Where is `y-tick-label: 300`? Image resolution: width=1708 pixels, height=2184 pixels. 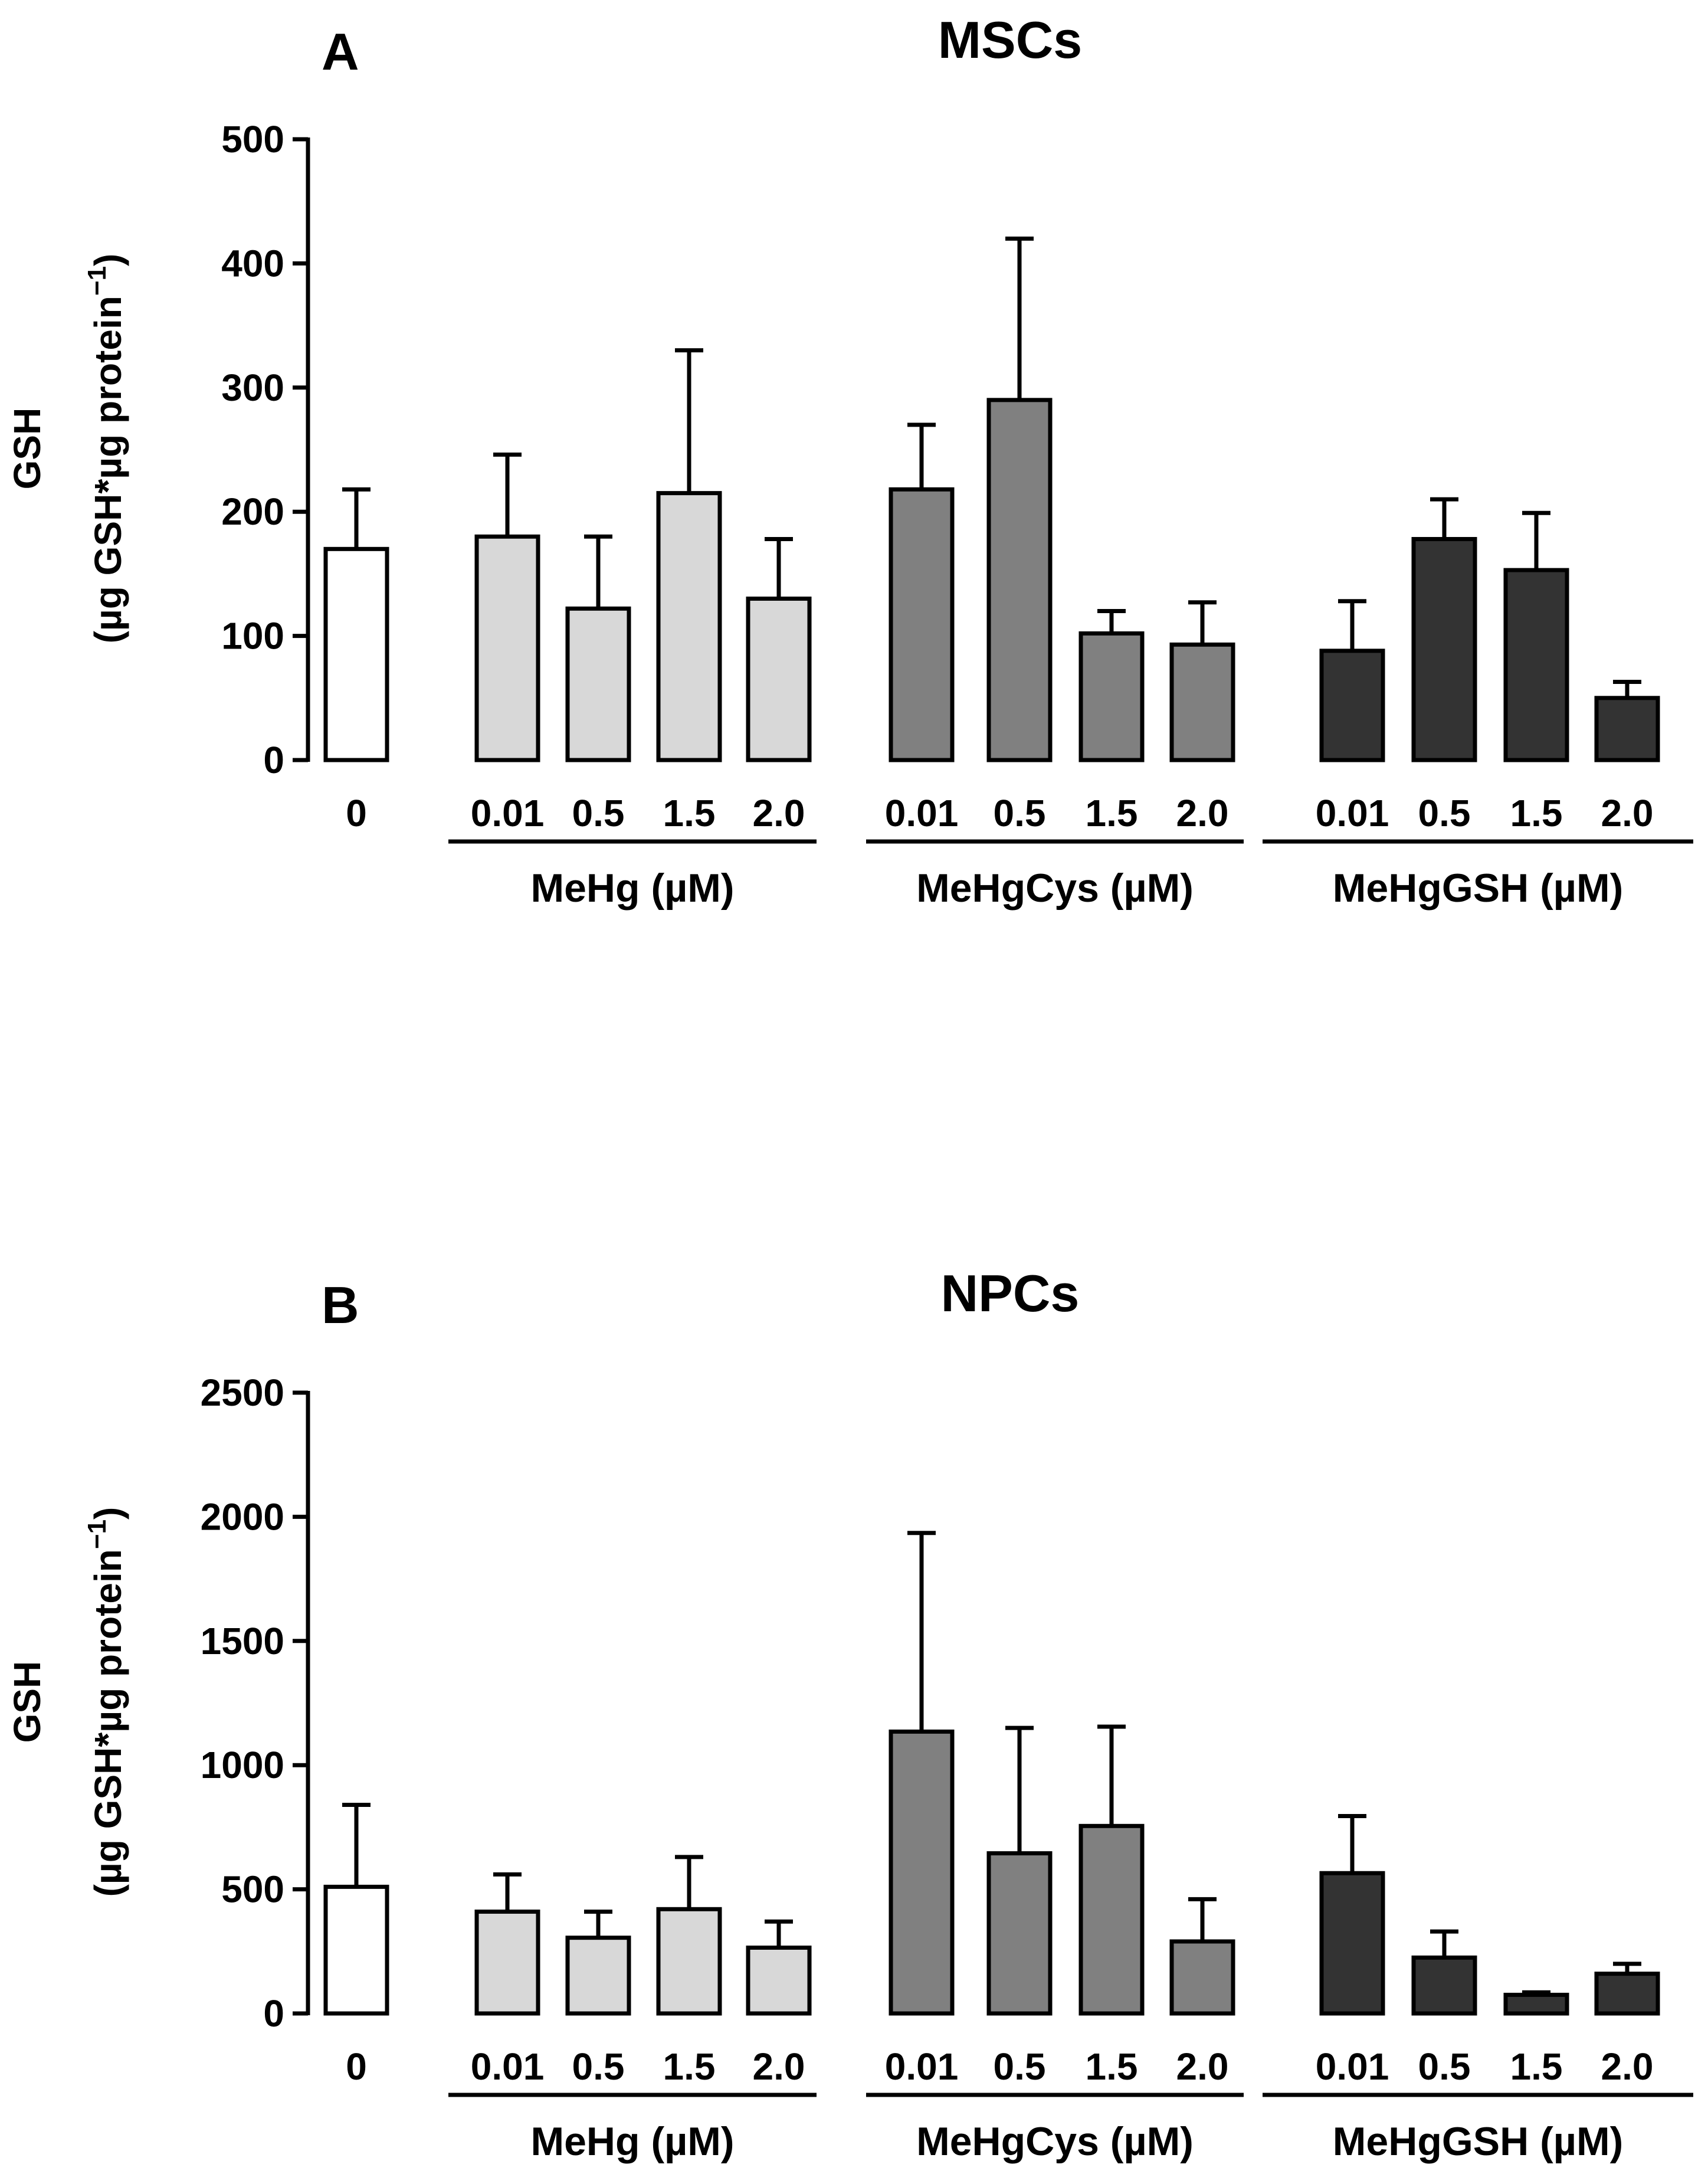 y-tick-label: 300 is located at coordinates (252, 387).